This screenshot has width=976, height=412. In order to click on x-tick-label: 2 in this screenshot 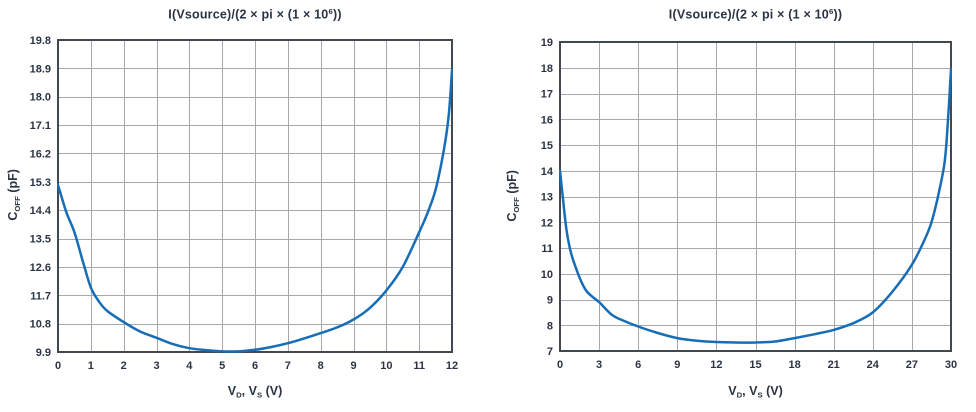, I will do `click(124, 366)`.